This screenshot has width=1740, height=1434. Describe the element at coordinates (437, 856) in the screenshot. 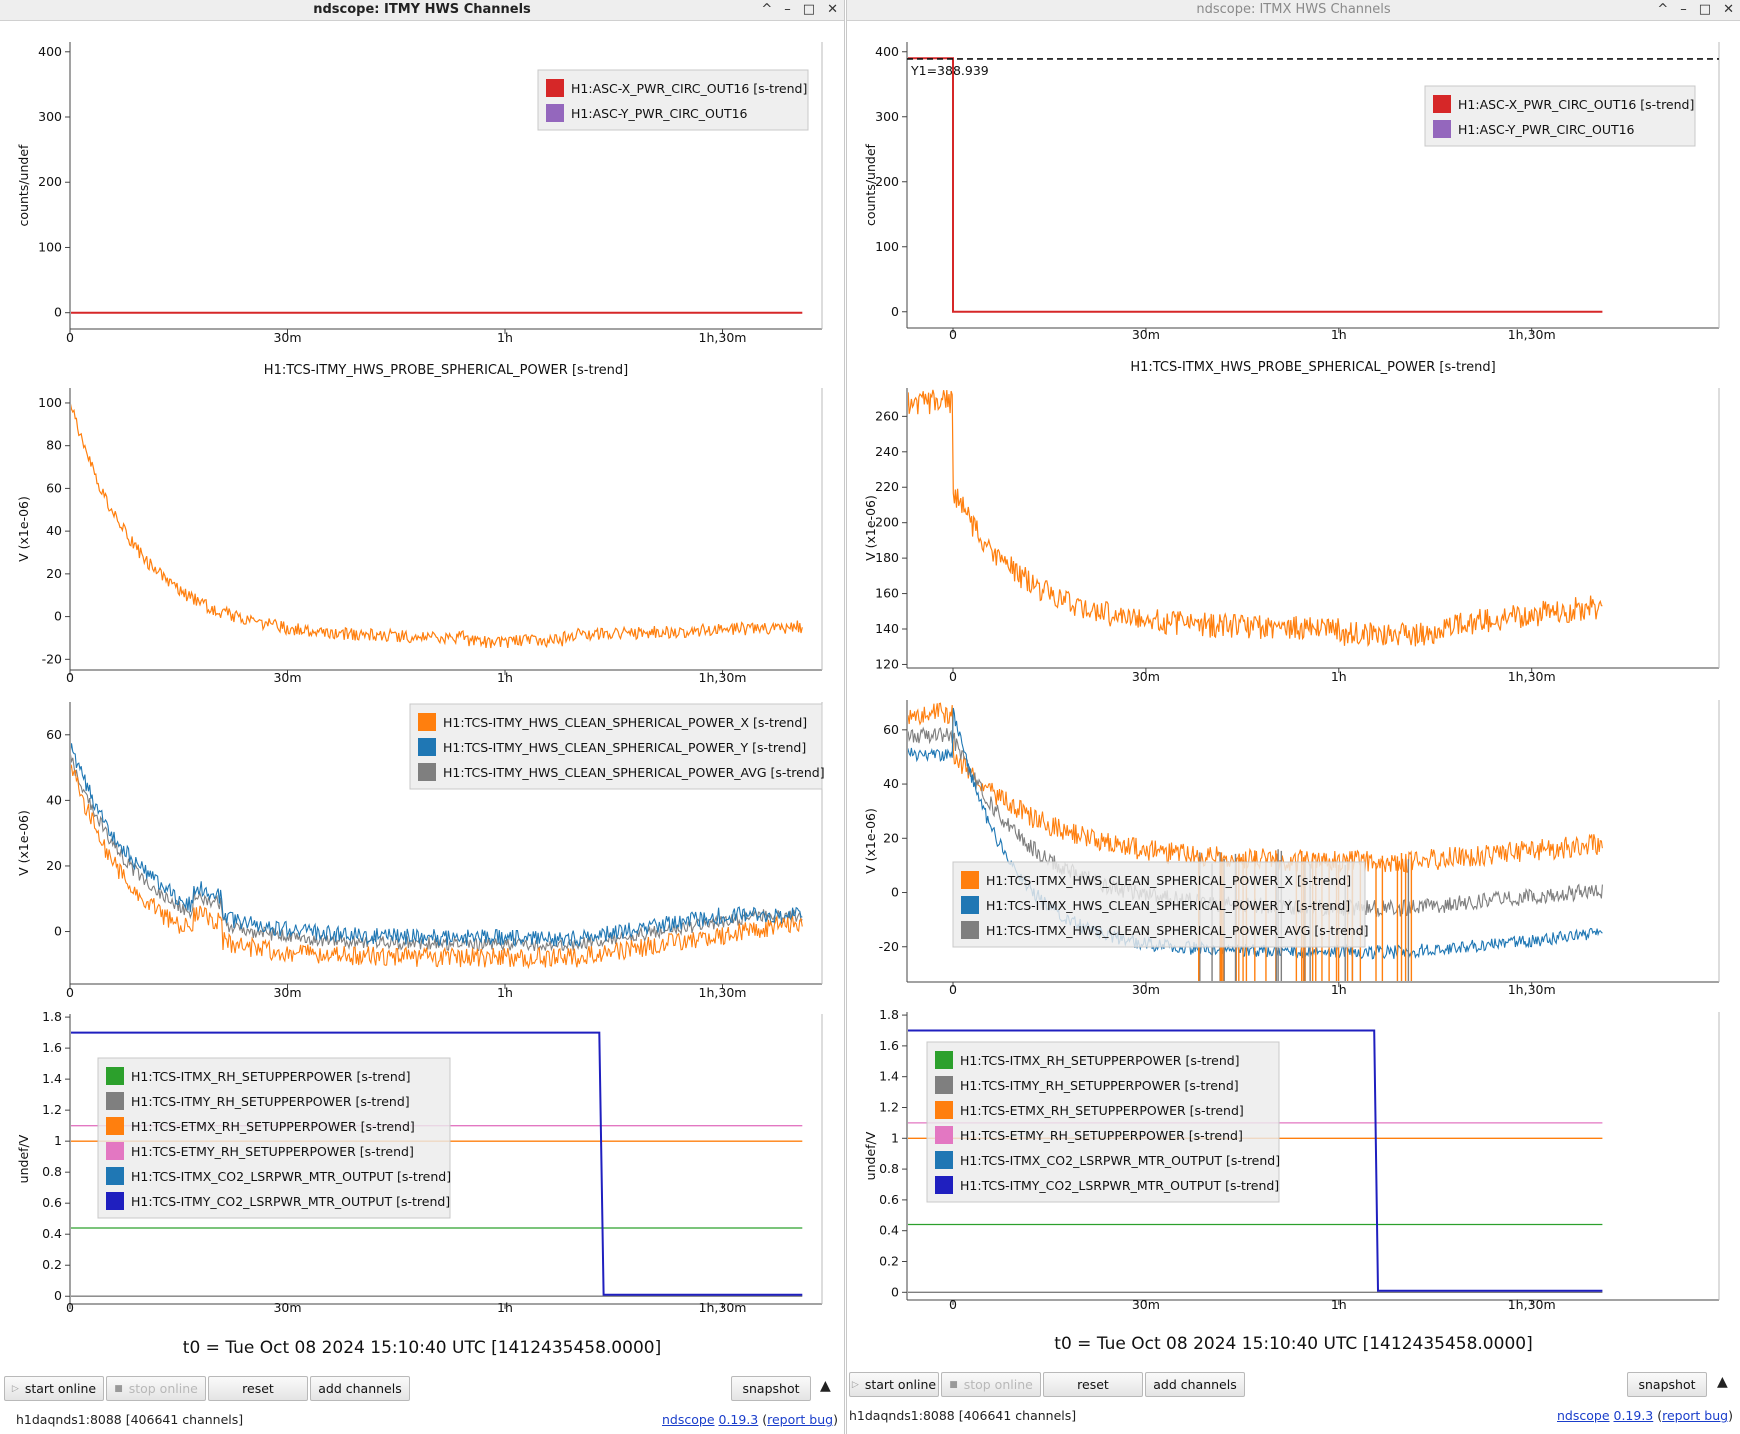

I see `traces` at that location.